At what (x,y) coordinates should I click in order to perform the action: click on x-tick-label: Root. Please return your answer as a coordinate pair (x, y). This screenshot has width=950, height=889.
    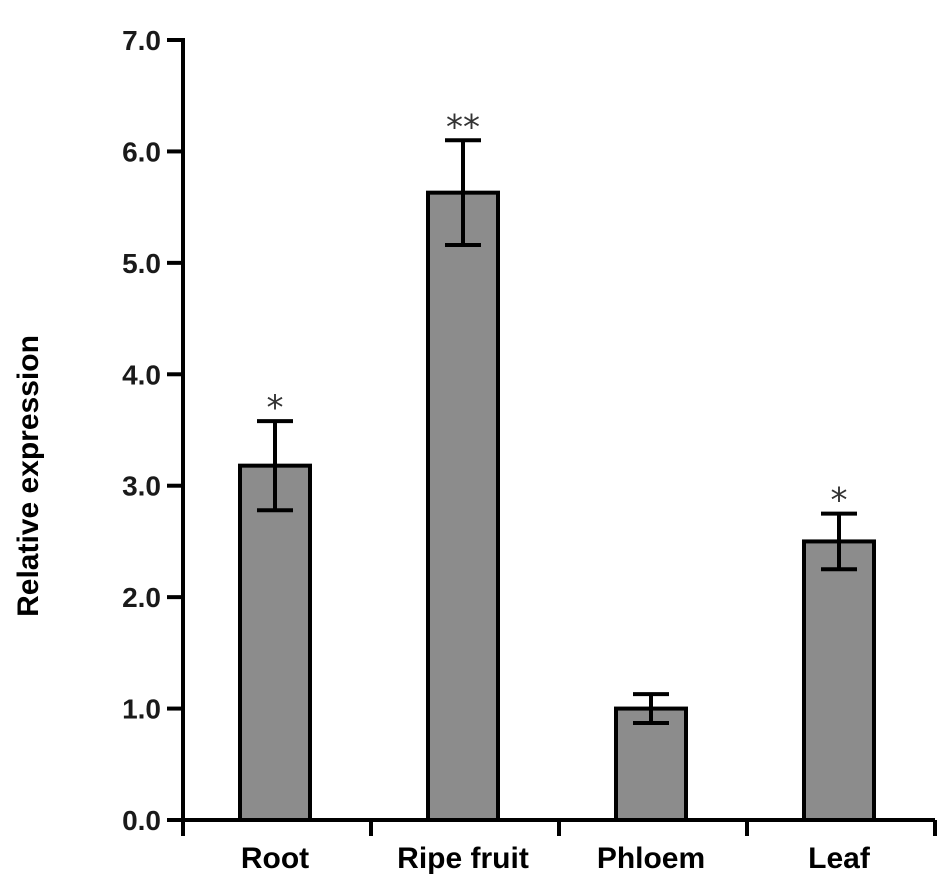
    Looking at the image, I should click on (275, 858).